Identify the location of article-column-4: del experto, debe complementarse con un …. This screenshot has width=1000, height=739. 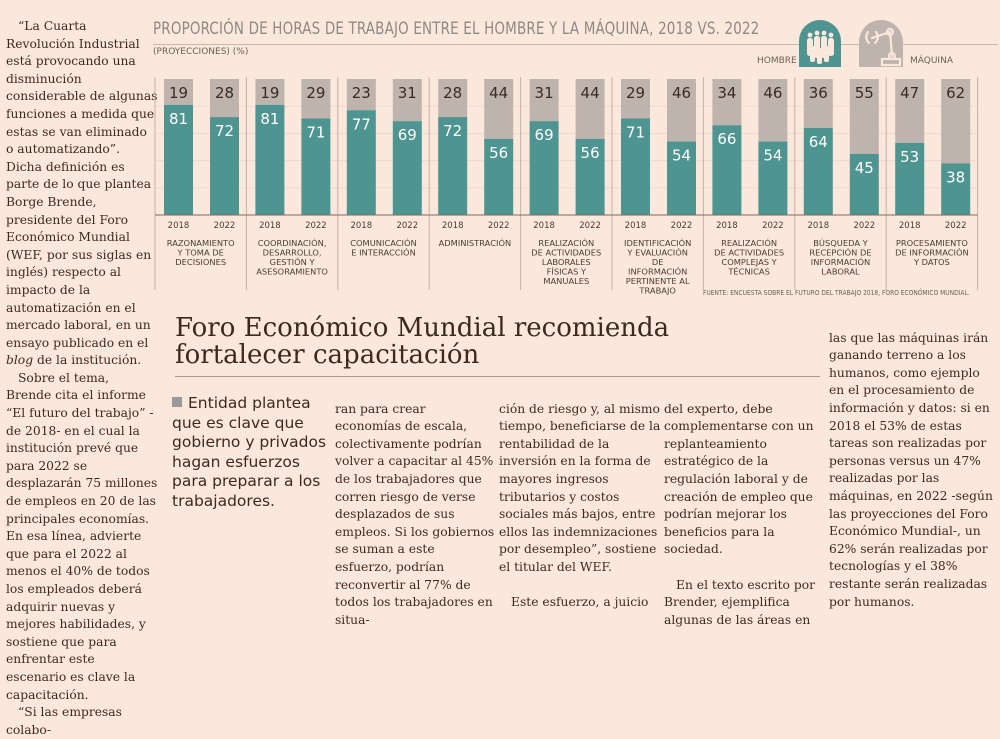
(744, 515).